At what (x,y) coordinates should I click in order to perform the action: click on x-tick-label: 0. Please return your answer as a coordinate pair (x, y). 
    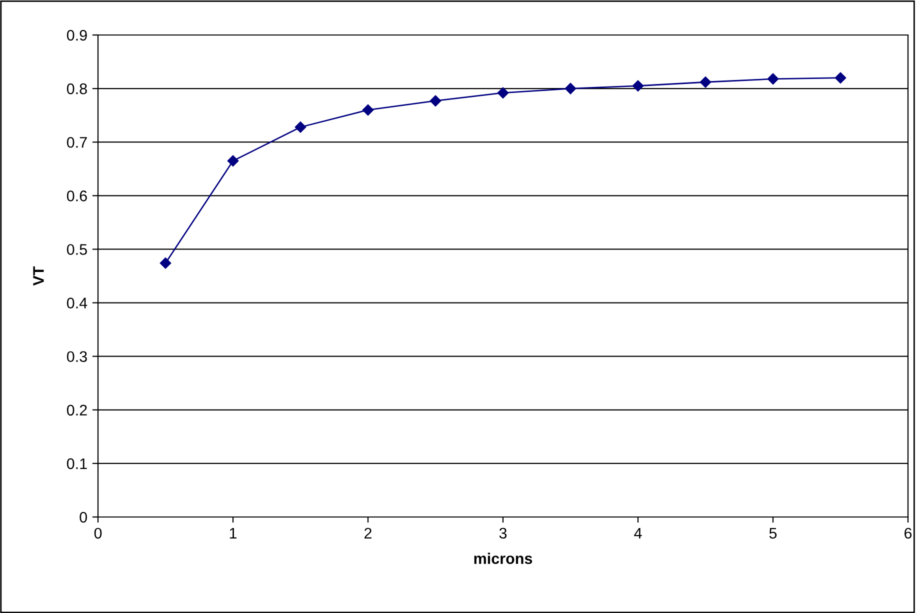
    Looking at the image, I should click on (98, 533).